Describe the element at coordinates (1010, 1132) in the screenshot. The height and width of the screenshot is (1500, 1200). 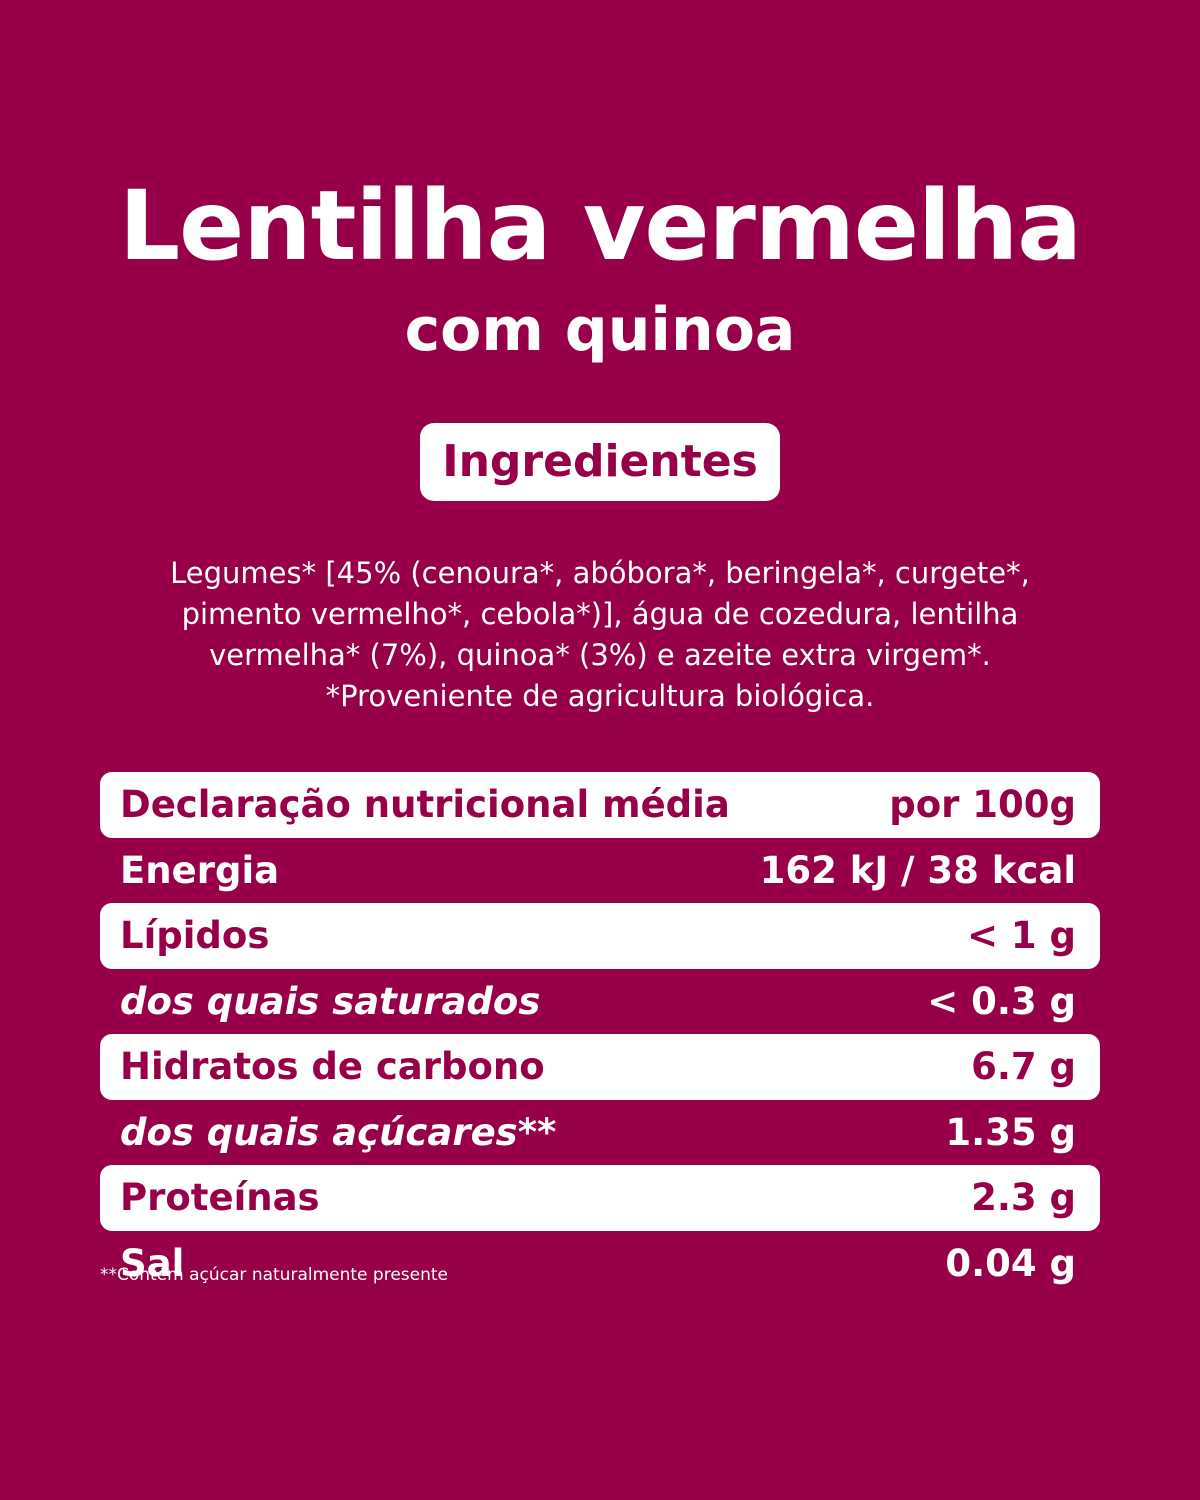
I see `nutrition-value: 1.35 g` at that location.